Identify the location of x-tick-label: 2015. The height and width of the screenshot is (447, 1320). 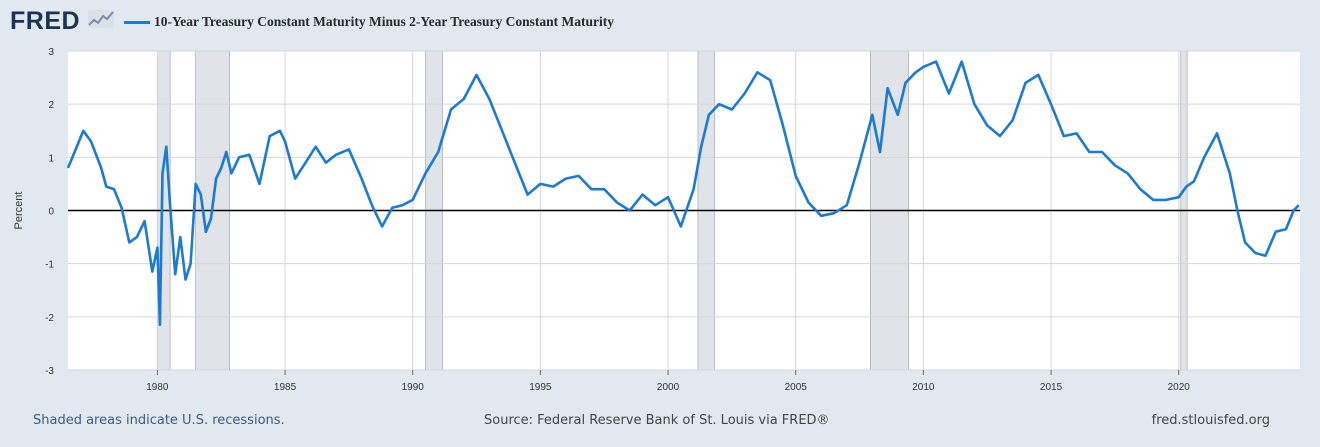
(1051, 387).